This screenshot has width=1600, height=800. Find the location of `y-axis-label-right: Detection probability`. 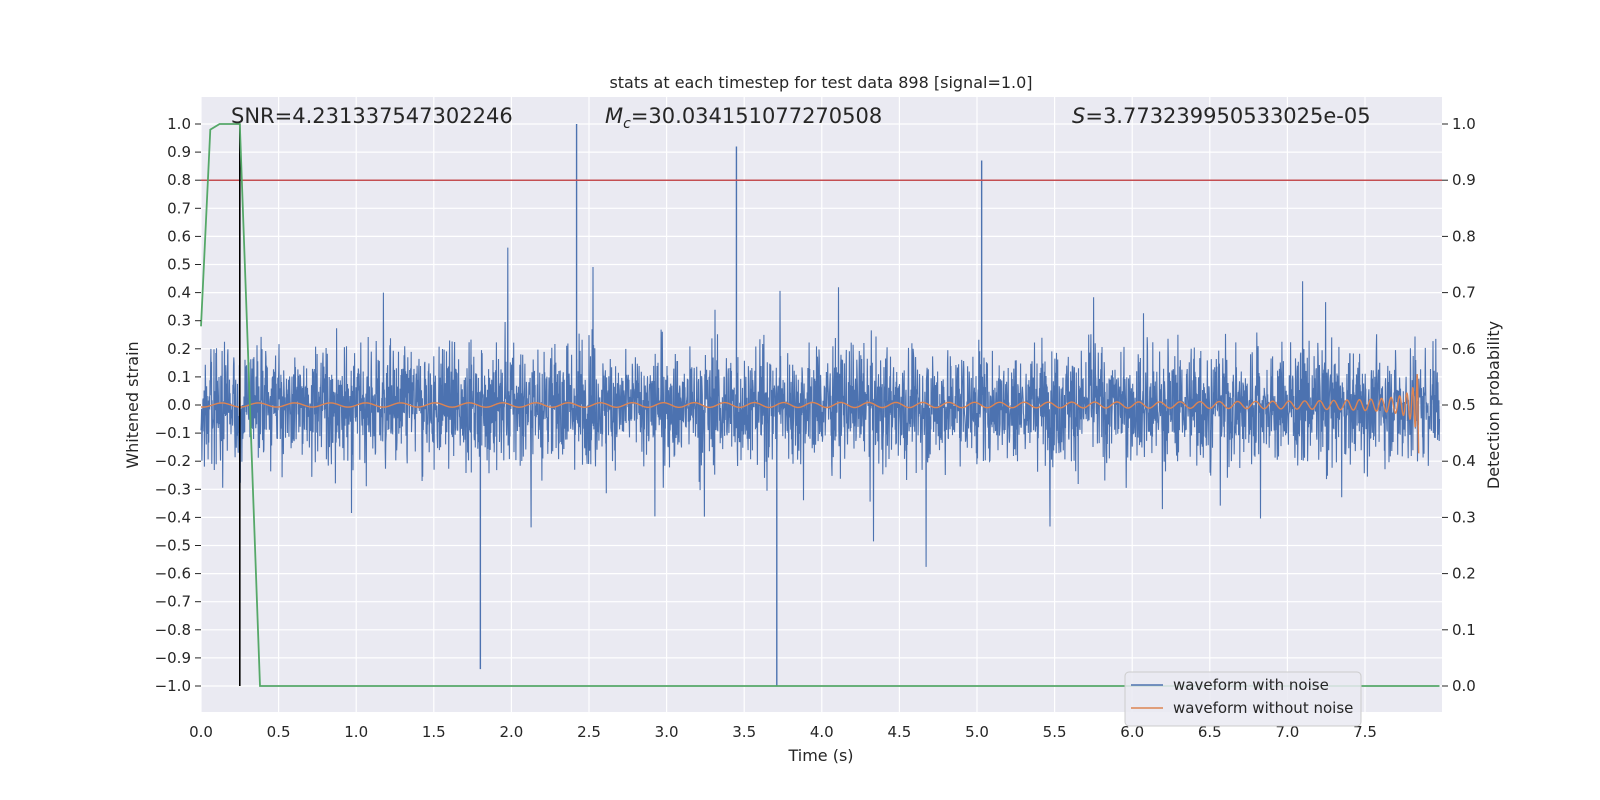

y-axis-label-right: Detection probability is located at coordinates (1493, 405).